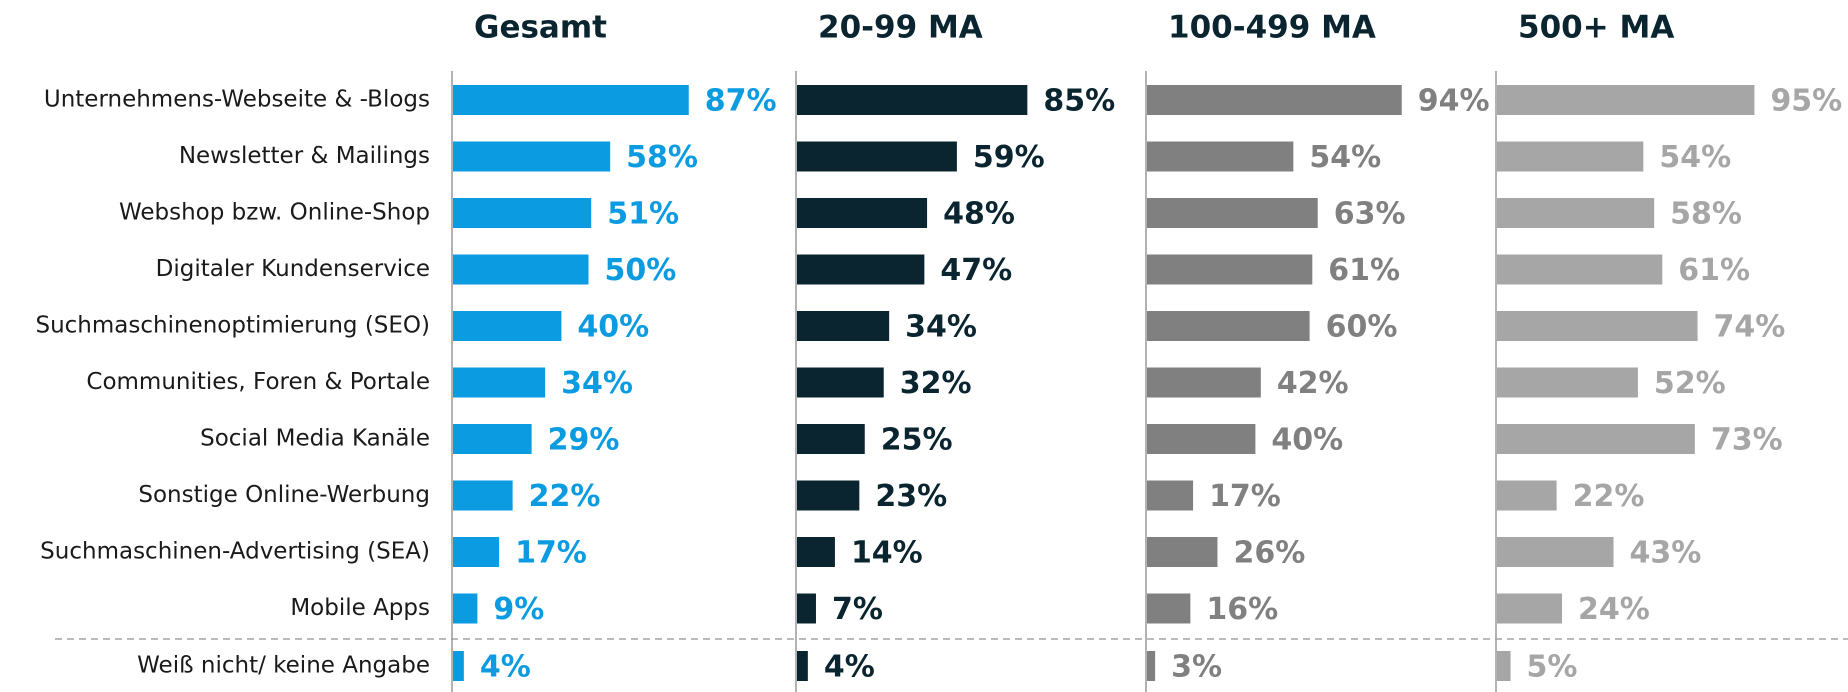 The height and width of the screenshot is (692, 1848). I want to click on value-label: 43%, so click(1666, 553).